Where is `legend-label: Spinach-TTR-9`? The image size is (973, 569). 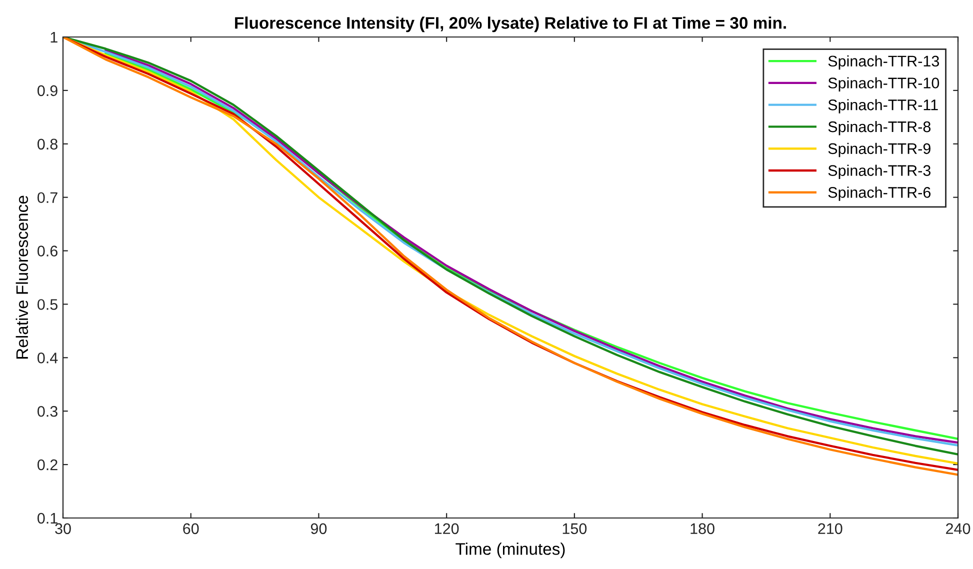 legend-label: Spinach-TTR-9 is located at coordinates (879, 150).